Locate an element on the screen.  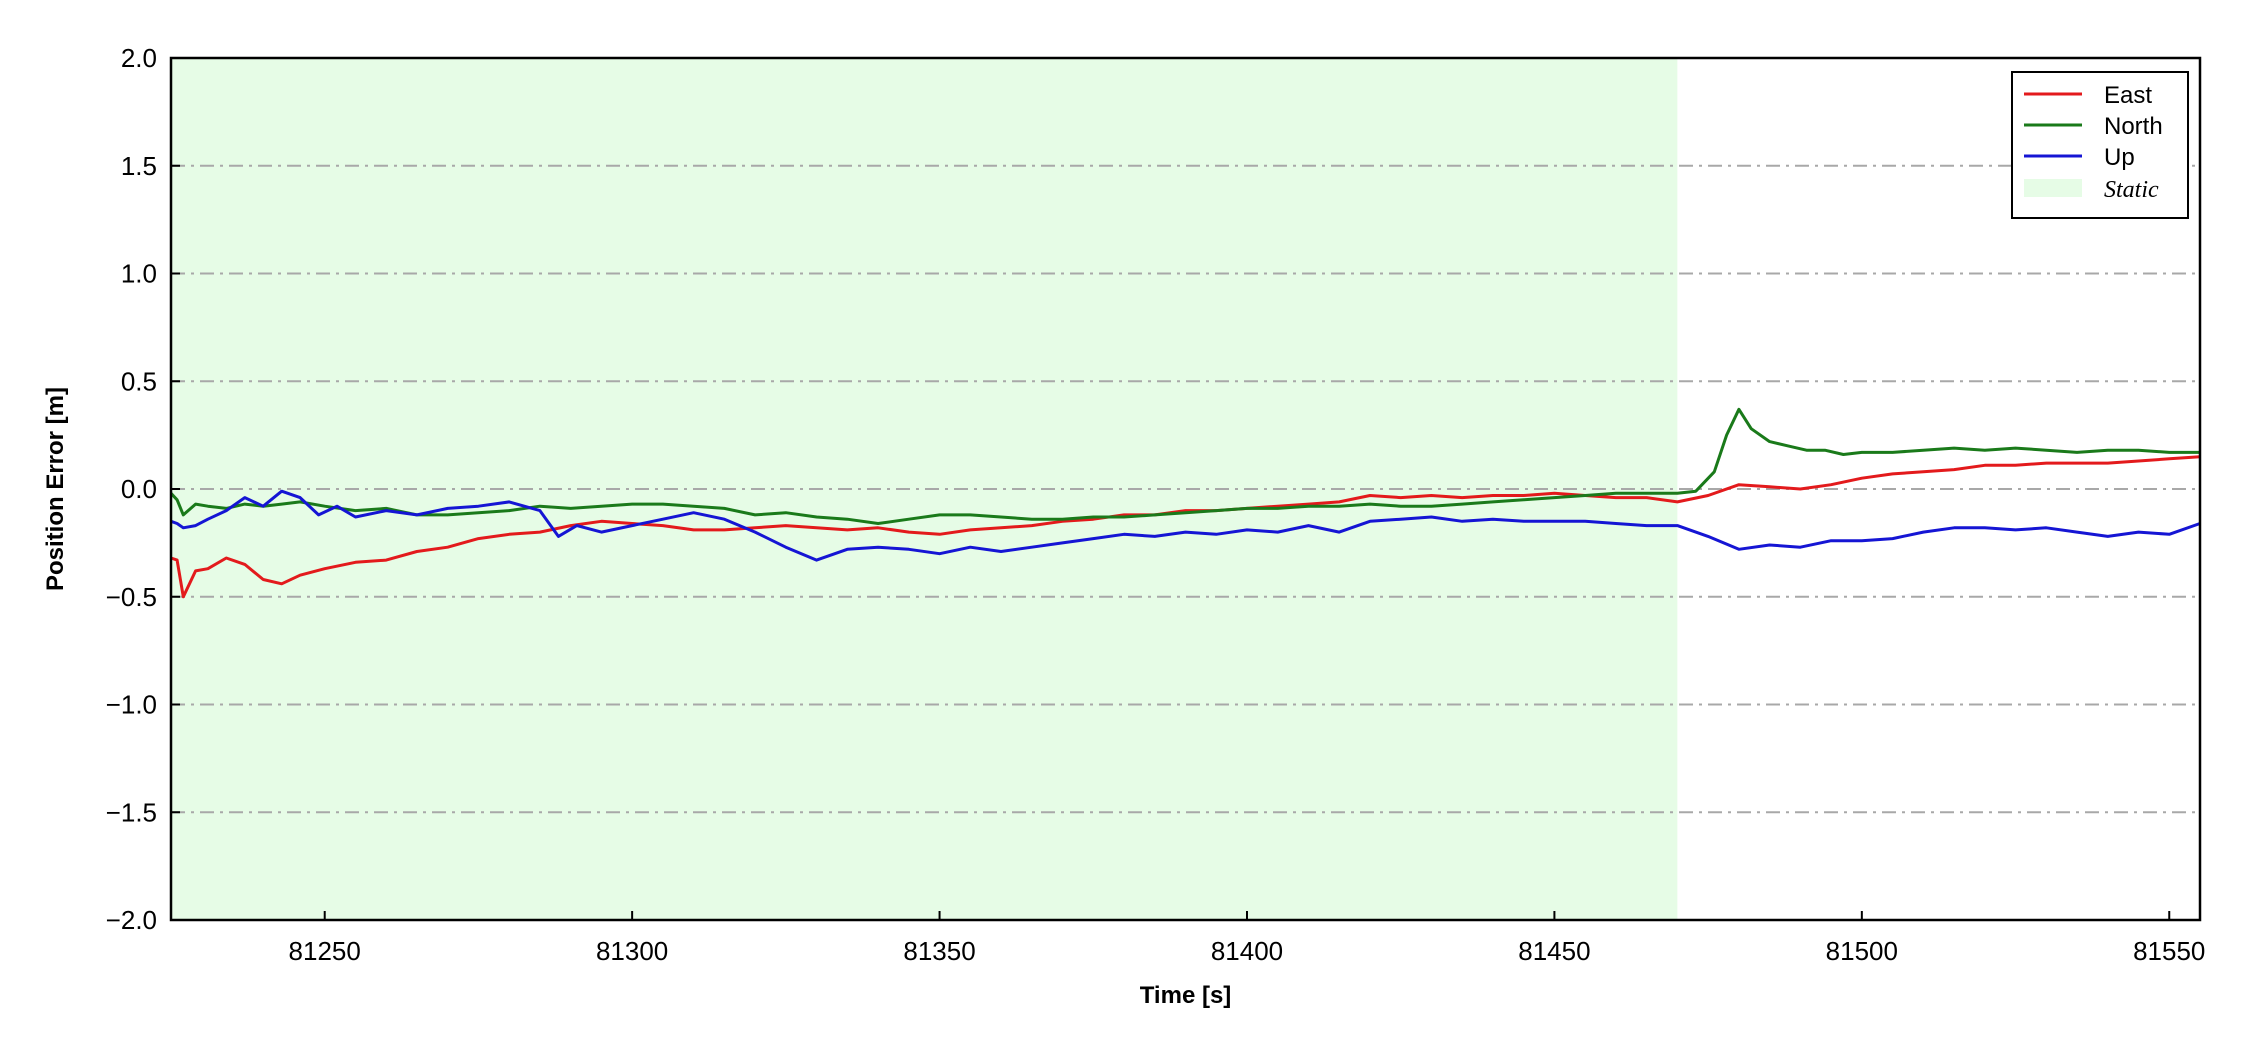
x-tick-label: 81400 is located at coordinates (1247, 951).